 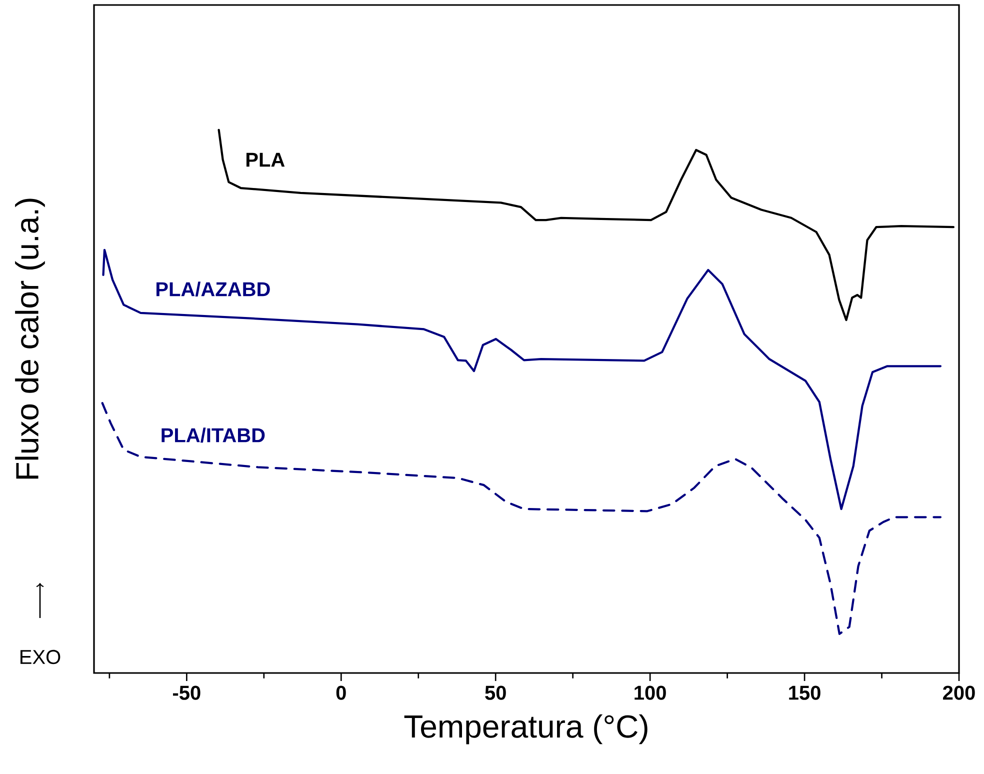 I want to click on x-tick-label: 200, so click(x=959, y=693).